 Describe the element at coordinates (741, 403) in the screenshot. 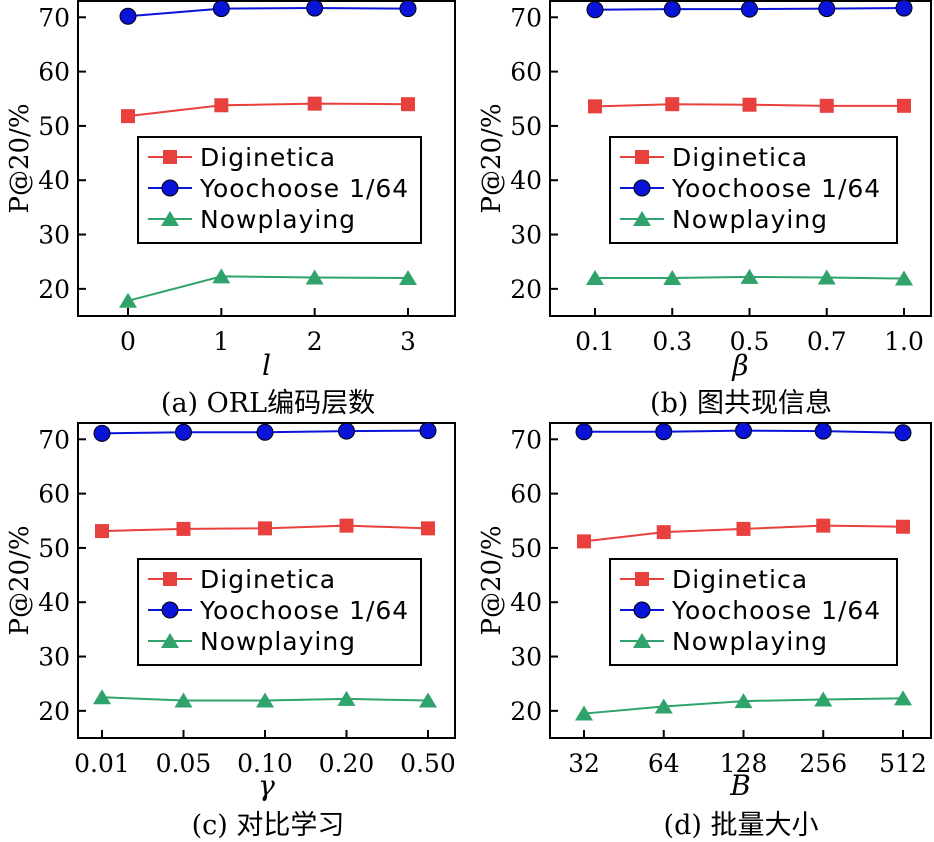

I see `panel-caption: (b) 图共现信息` at that location.